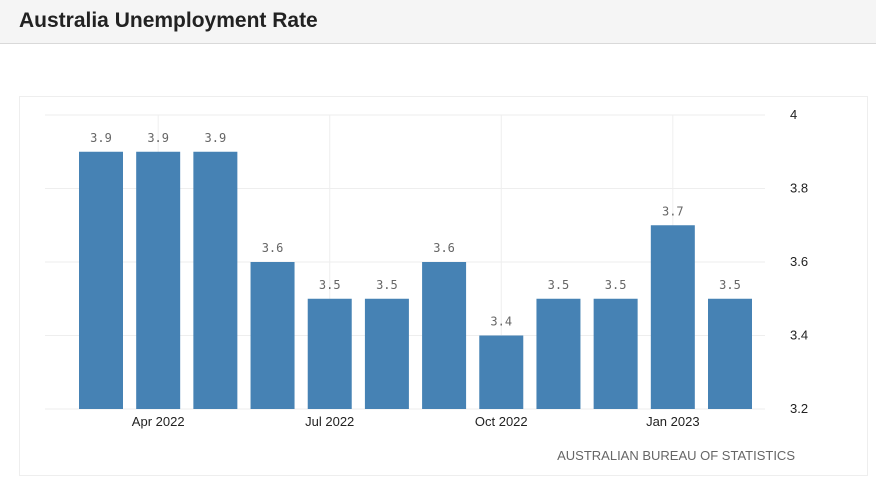 Image resolution: width=876 pixels, height=501 pixels. I want to click on y-tick-label: 3.6, so click(799, 261).